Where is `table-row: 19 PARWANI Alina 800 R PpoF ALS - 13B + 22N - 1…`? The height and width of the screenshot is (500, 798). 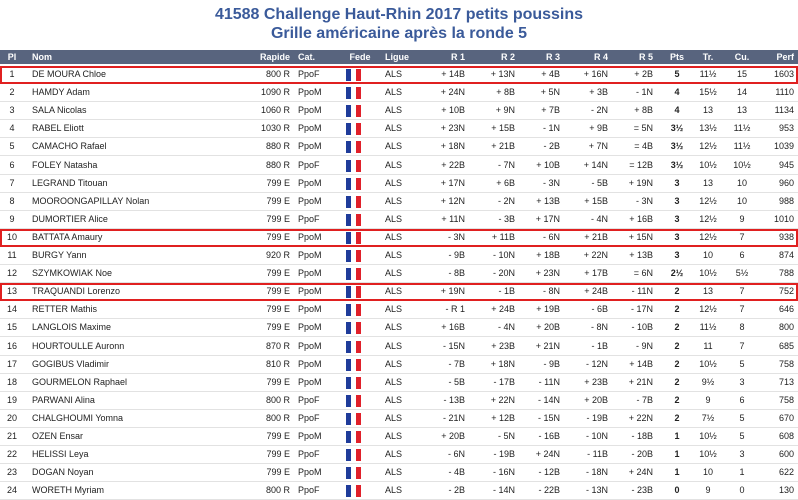
table-row: 19 PARWANI Alina 800 R PpoF ALS - 13B + 22N - 1… is located at coordinates (399, 401).